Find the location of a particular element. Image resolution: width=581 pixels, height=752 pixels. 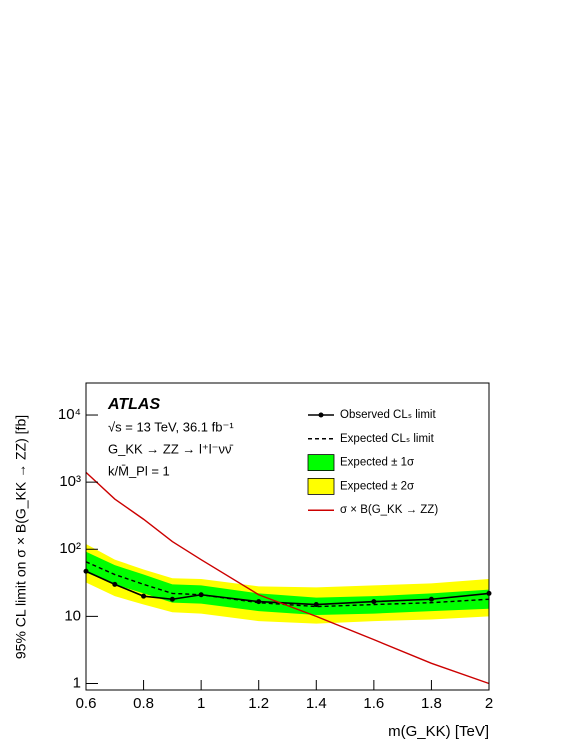

y-tick-label: 10² is located at coordinates (70, 548).